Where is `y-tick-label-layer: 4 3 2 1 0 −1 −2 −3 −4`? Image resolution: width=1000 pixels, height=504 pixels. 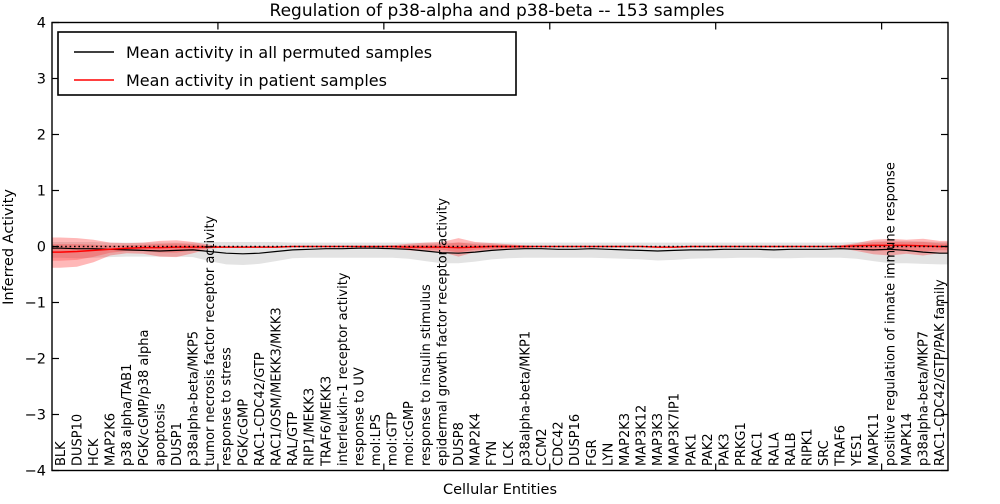
y-tick-label-layer: 4 3 2 1 0 −1 −2 −3 −4 is located at coordinates (35, 248).